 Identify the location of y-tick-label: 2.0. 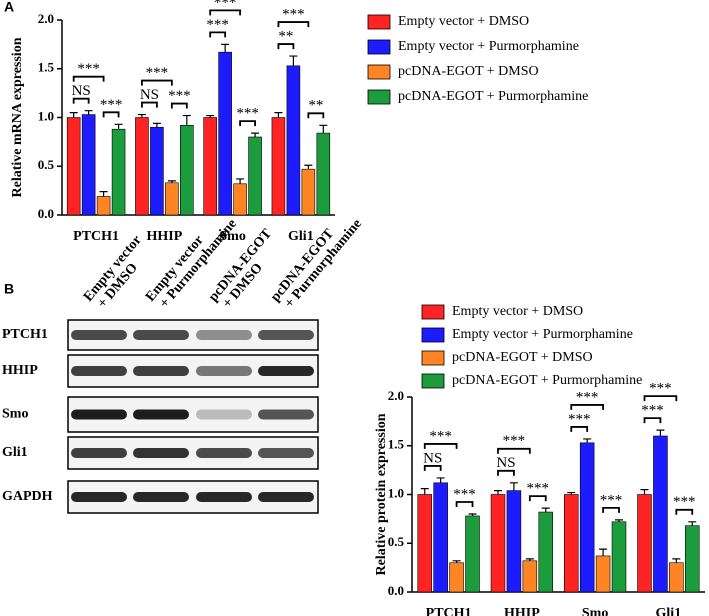
(46, 18).